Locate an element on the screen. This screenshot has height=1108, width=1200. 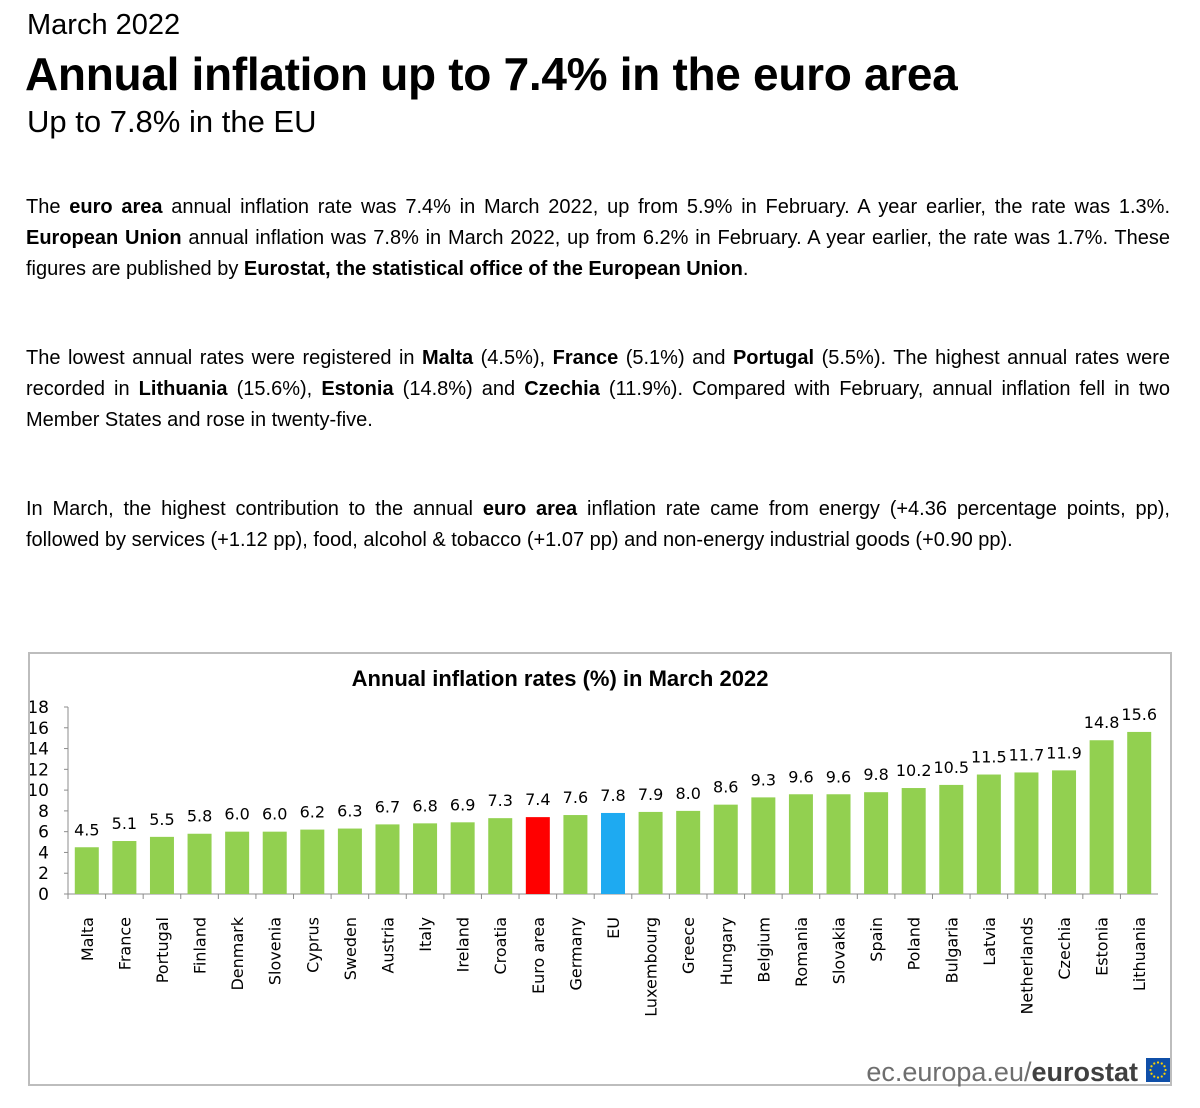
value-label: 8.0 is located at coordinates (687, 793).